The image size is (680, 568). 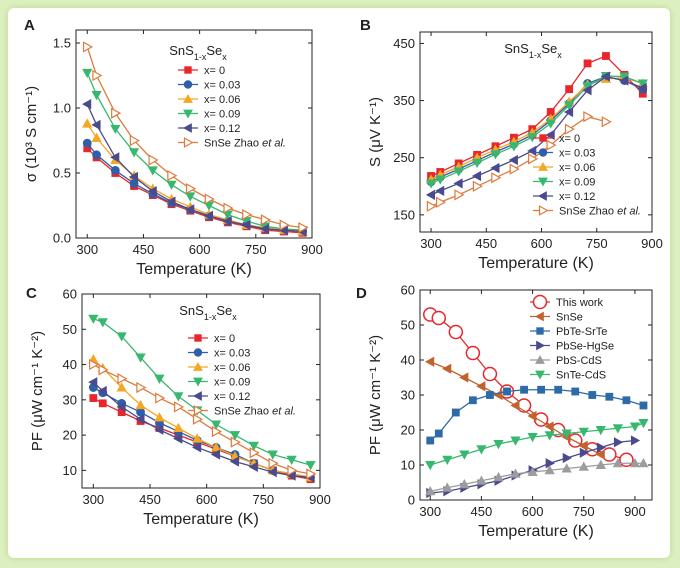 What do you see at coordinates (375, 132) in the screenshot?
I see `y-axis-label: S (μV K⁻¹)` at bounding box center [375, 132].